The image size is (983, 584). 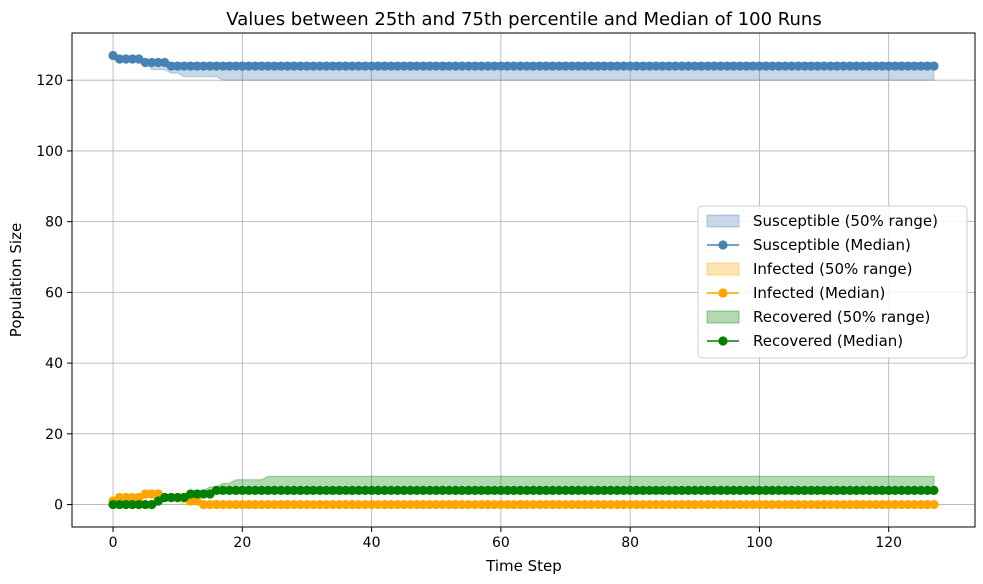 What do you see at coordinates (845, 221) in the screenshot?
I see `legend-label: Susceptible (50% range)` at bounding box center [845, 221].